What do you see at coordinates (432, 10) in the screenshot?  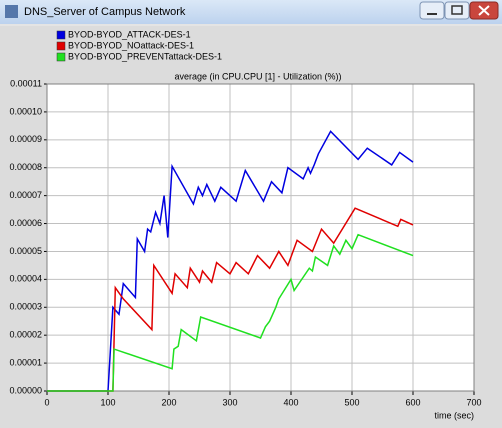 I see `minimize-button` at bounding box center [432, 10].